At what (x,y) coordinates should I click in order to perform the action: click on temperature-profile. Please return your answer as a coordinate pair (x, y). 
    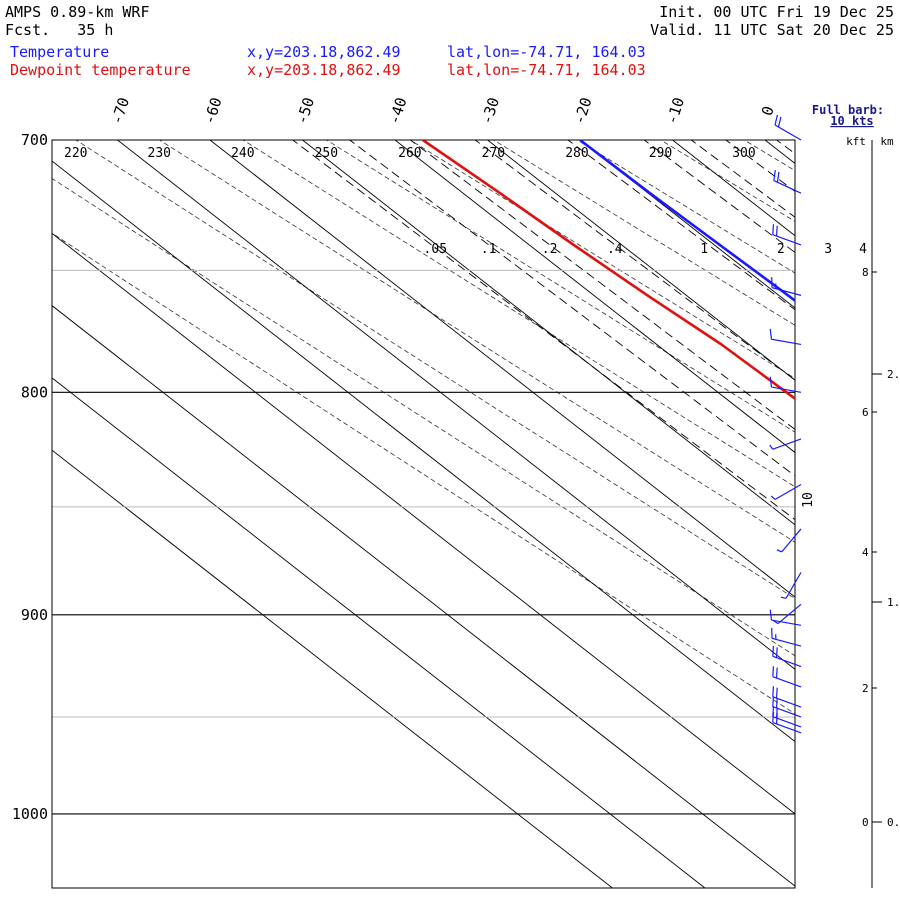
    Looking at the image, I should click on (687, 221).